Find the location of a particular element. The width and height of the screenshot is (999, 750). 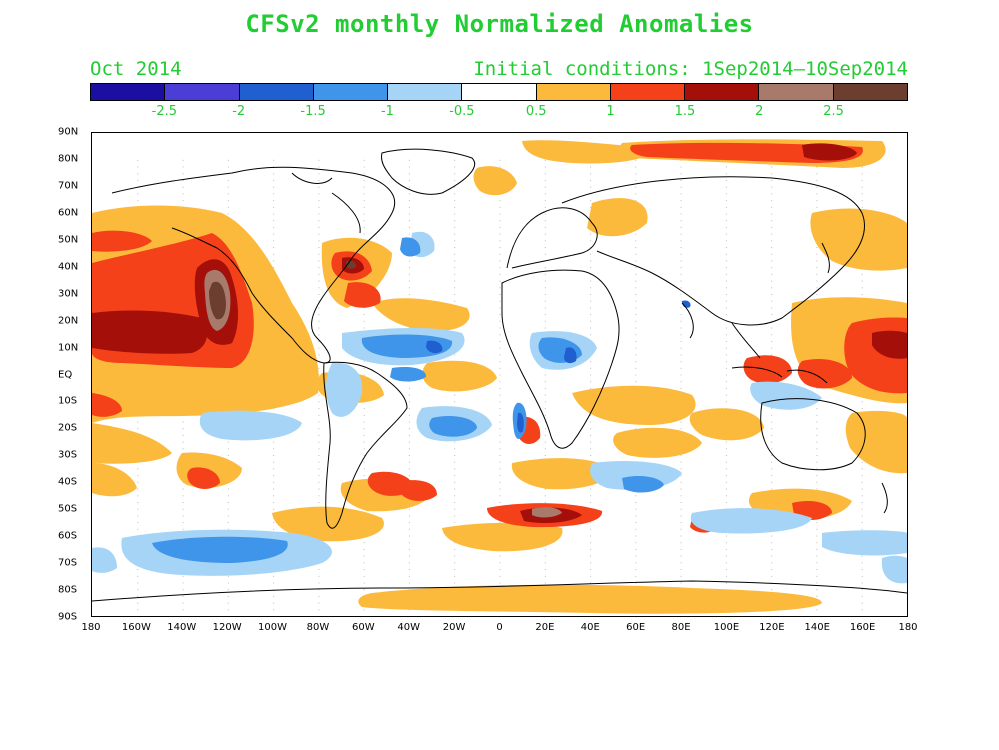

latitude-label: 40S is located at coordinates (68, 482).